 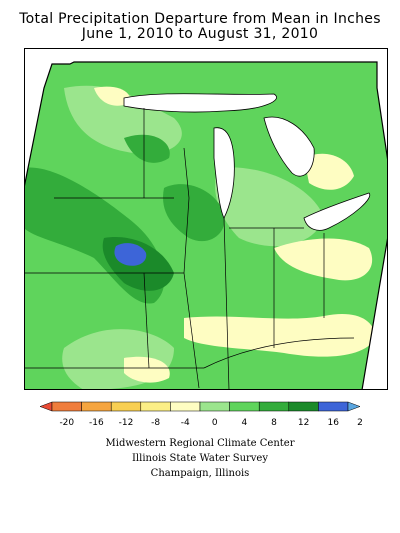 What do you see at coordinates (224, 173) in the screenshot?
I see `lake-michigan` at bounding box center [224, 173].